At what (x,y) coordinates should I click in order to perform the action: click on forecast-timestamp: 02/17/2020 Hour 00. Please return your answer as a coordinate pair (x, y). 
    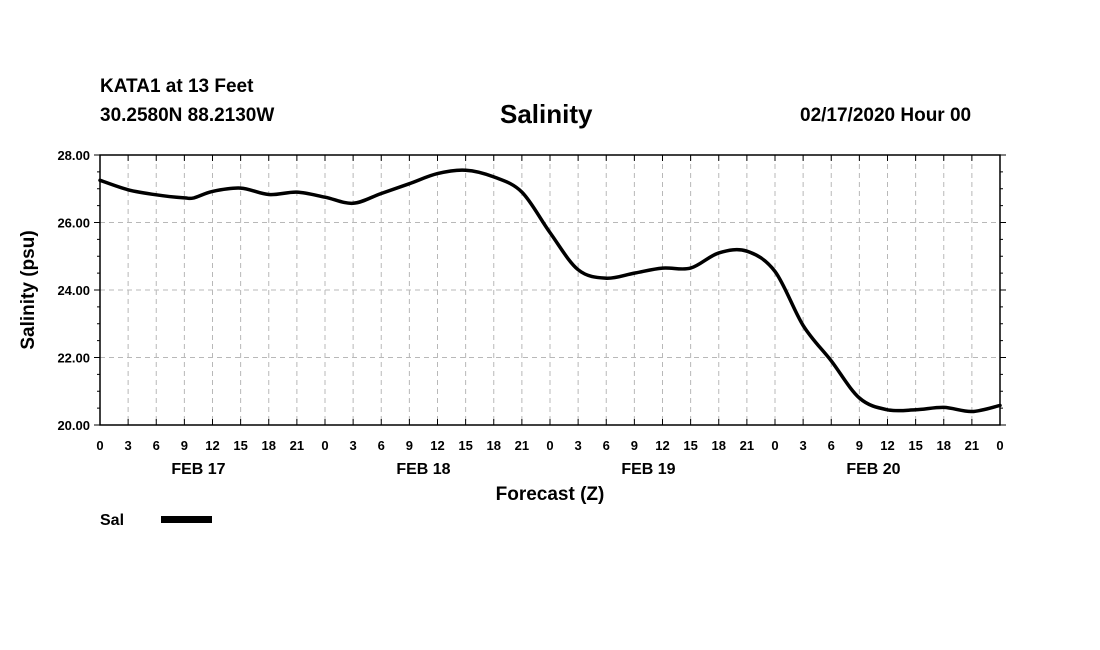
    Looking at the image, I should click on (886, 115).